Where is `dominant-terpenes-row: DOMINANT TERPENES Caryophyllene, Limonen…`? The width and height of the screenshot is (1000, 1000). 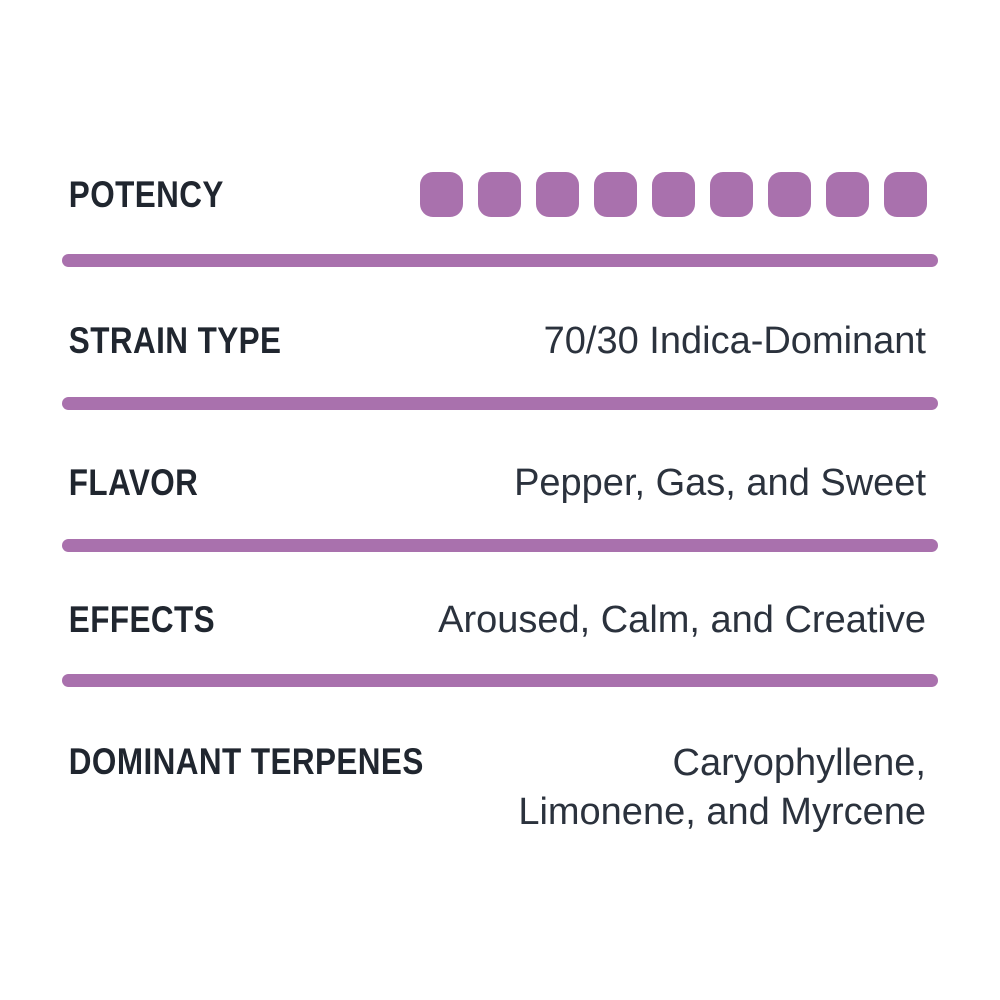
dominant-terpenes-row: DOMINANT TERPENES Caryophyllene, Limonen… is located at coordinates (500, 788).